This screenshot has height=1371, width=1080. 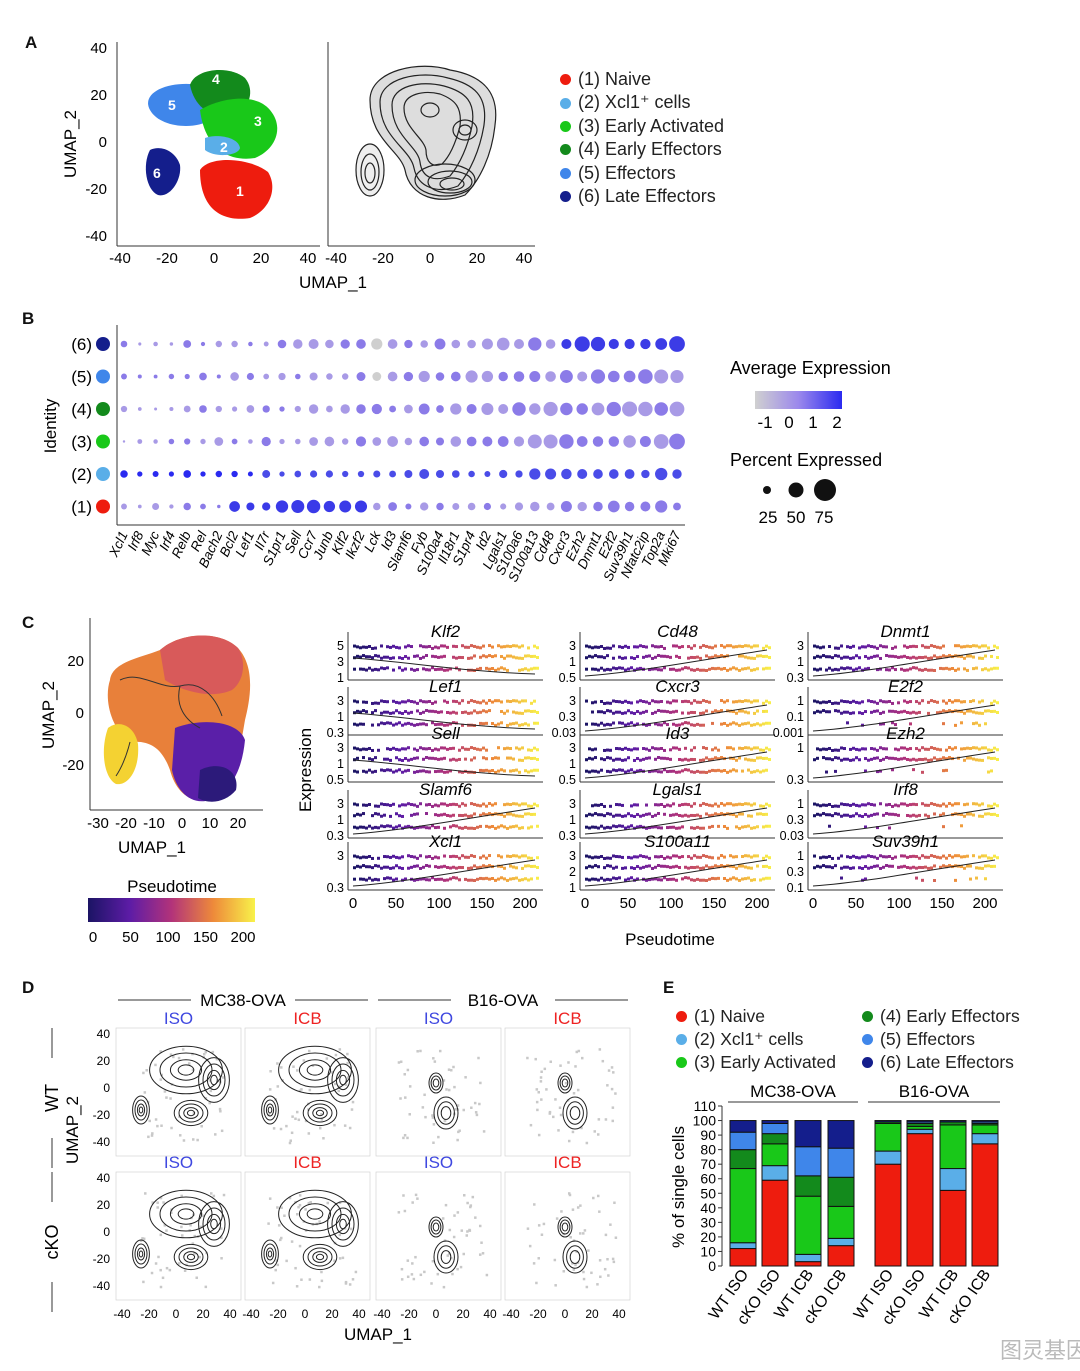 What do you see at coordinates (103, 474) in the screenshot?
I see `b-row-swatch` at bounding box center [103, 474].